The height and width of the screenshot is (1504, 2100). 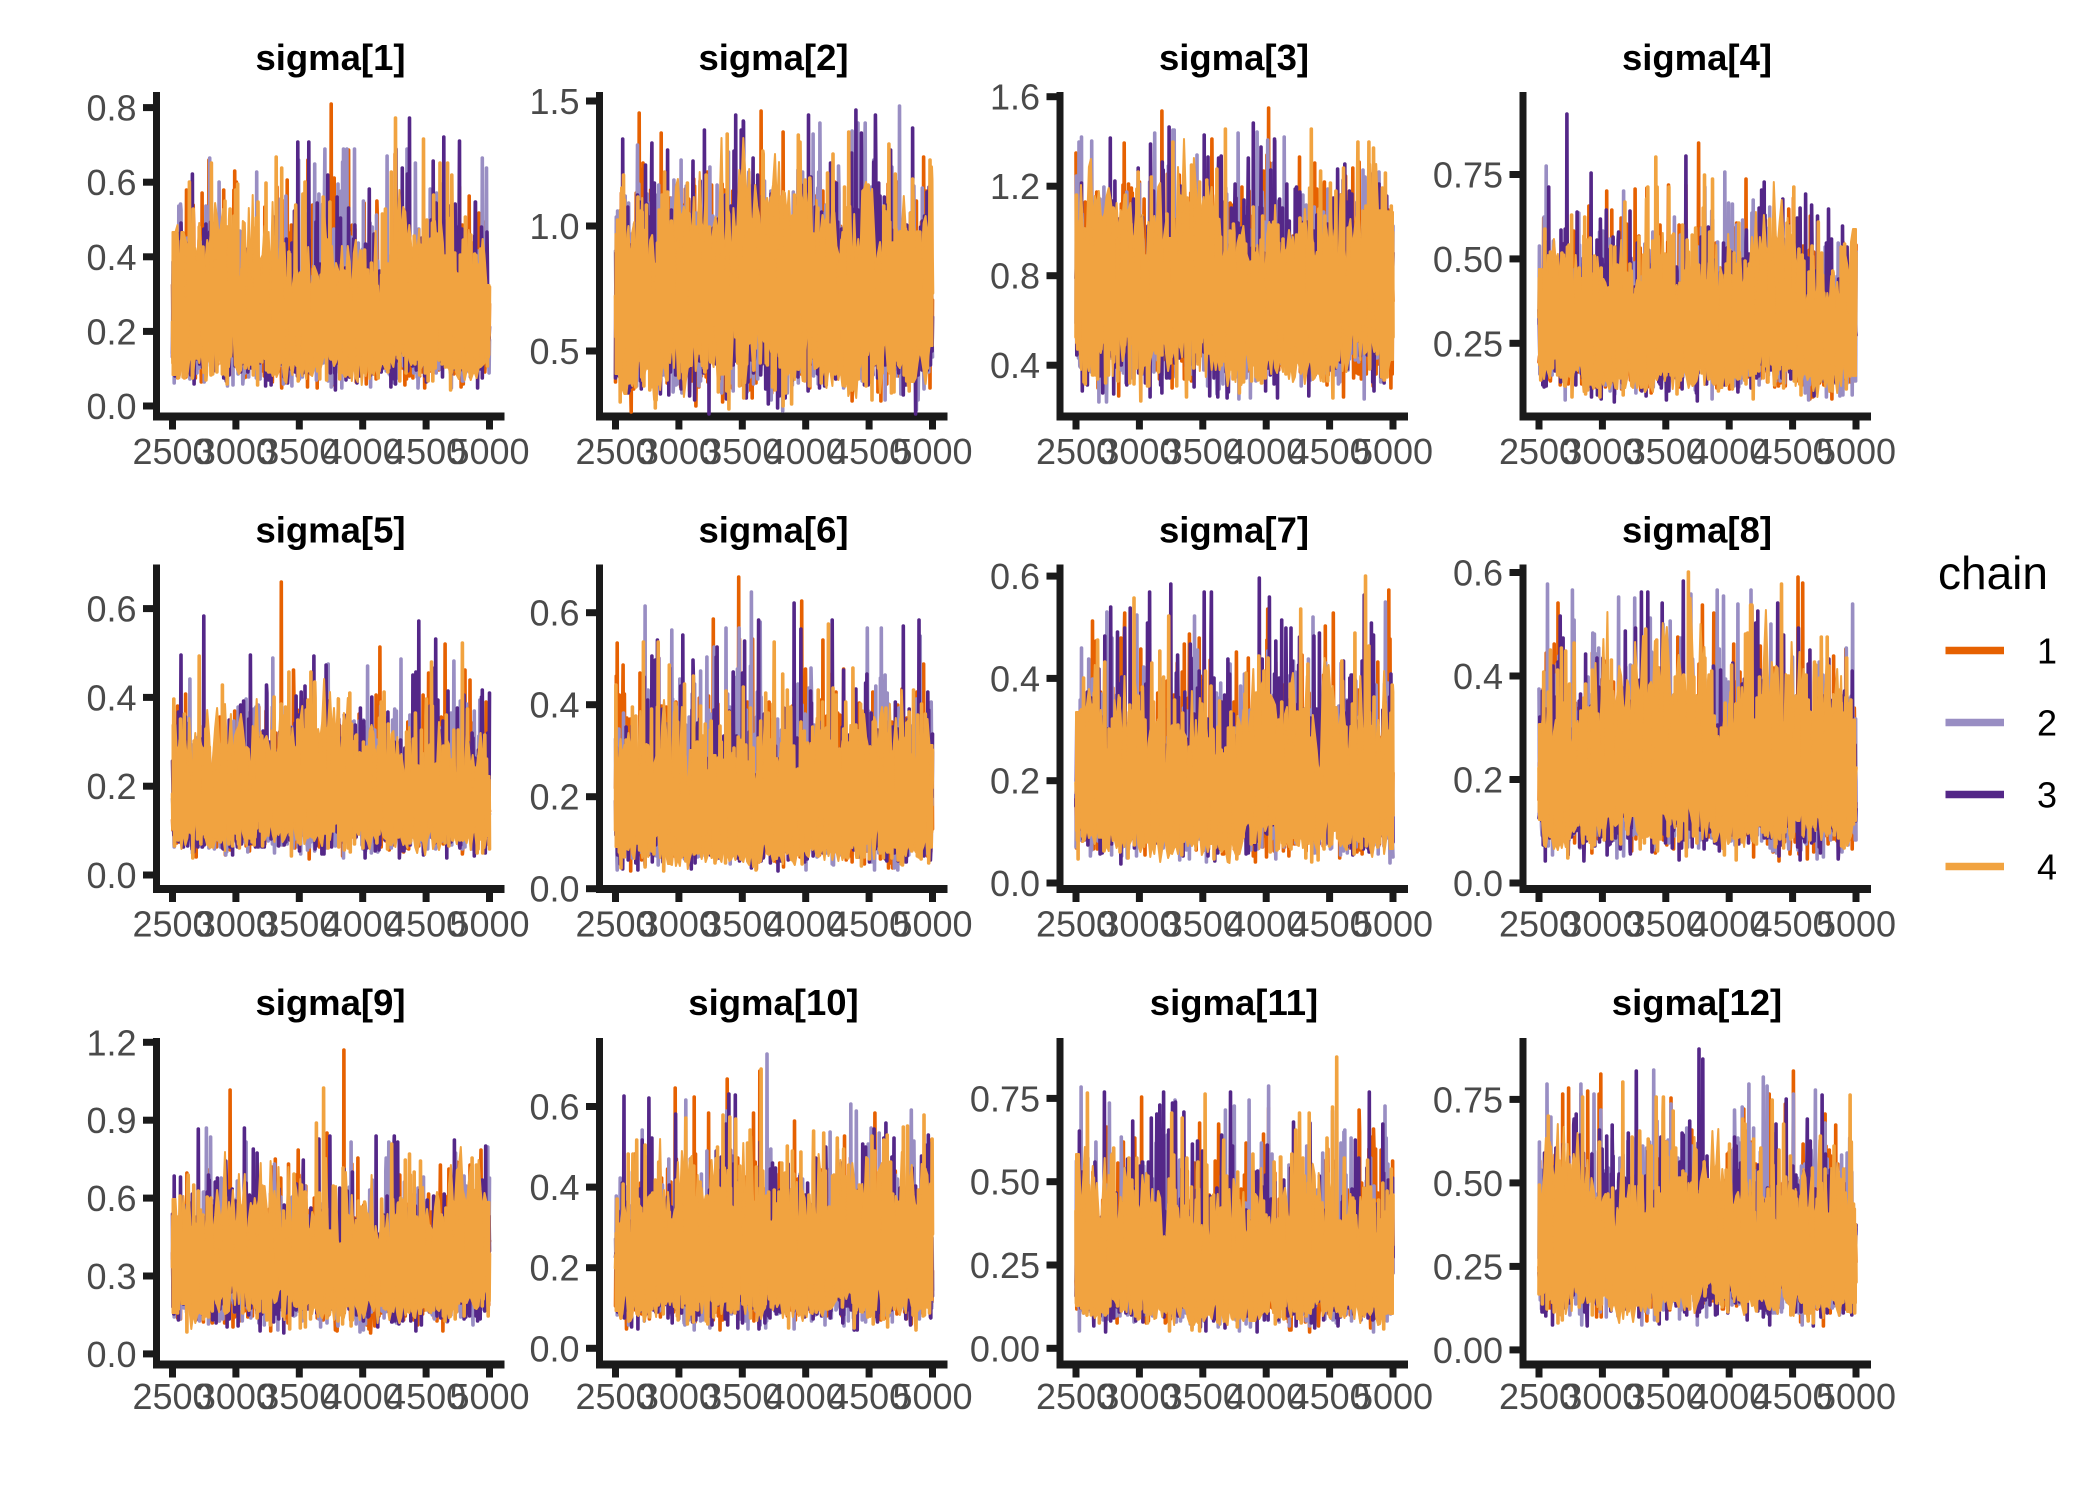 What do you see at coordinates (111, 1276) in the screenshot?
I see `svg-text: 0.3` at bounding box center [111, 1276].